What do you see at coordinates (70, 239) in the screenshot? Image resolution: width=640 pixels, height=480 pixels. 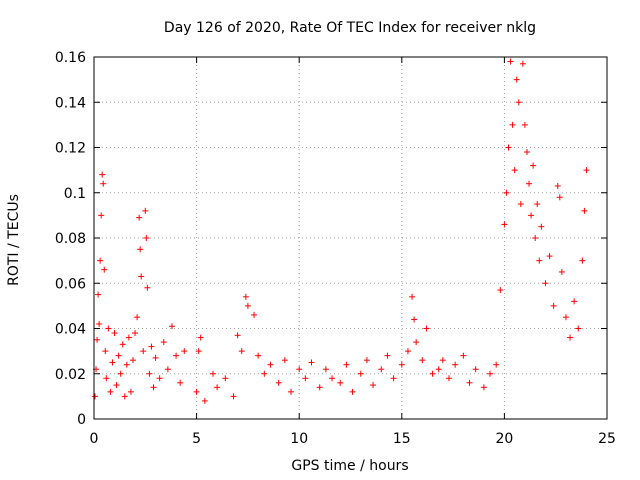 I see `y-tick-label: 0.08` at bounding box center [70, 239].